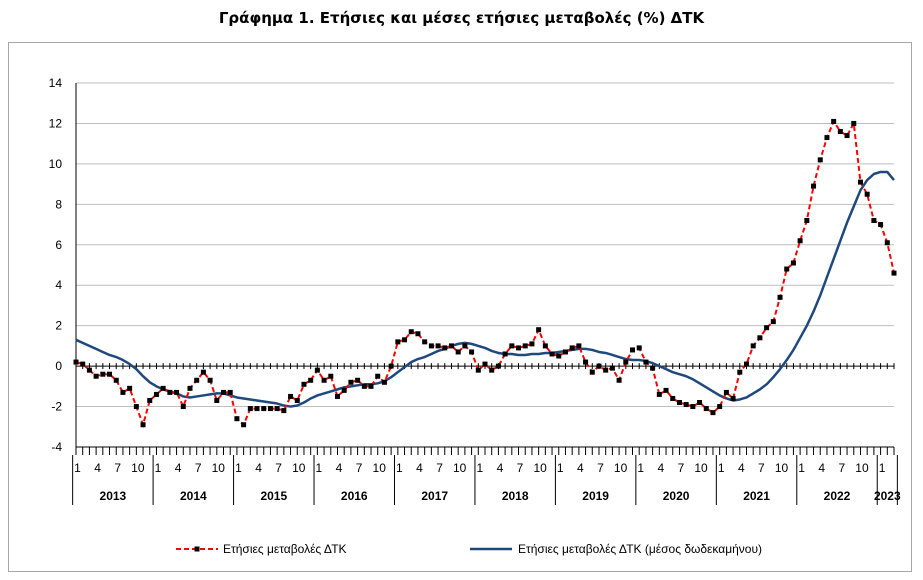 The image size is (923, 580). Describe the element at coordinates (756, 496) in the screenshot. I see `x-year-label: 2021` at that location.